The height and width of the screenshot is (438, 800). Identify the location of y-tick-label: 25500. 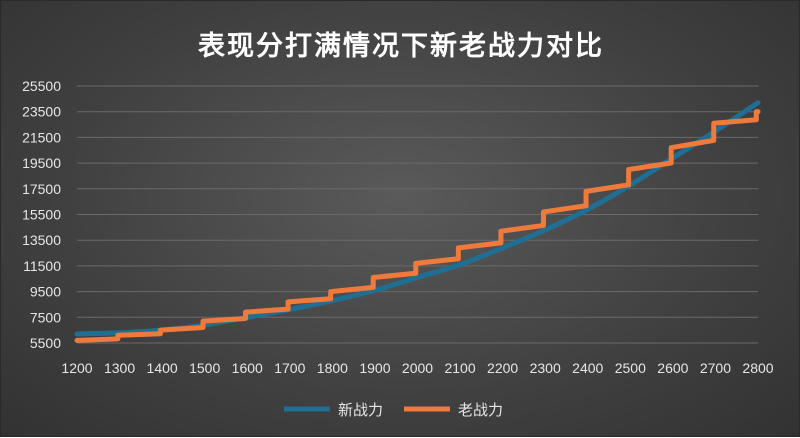
(41, 86).